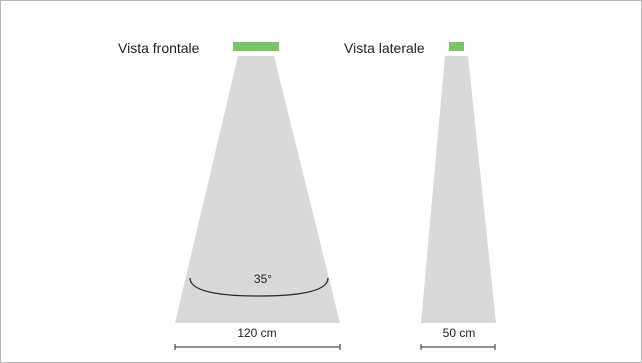 Image resolution: width=642 pixels, height=363 pixels. Describe the element at coordinates (459, 333) in the screenshot. I see `side-width-label: 50 cm` at that location.